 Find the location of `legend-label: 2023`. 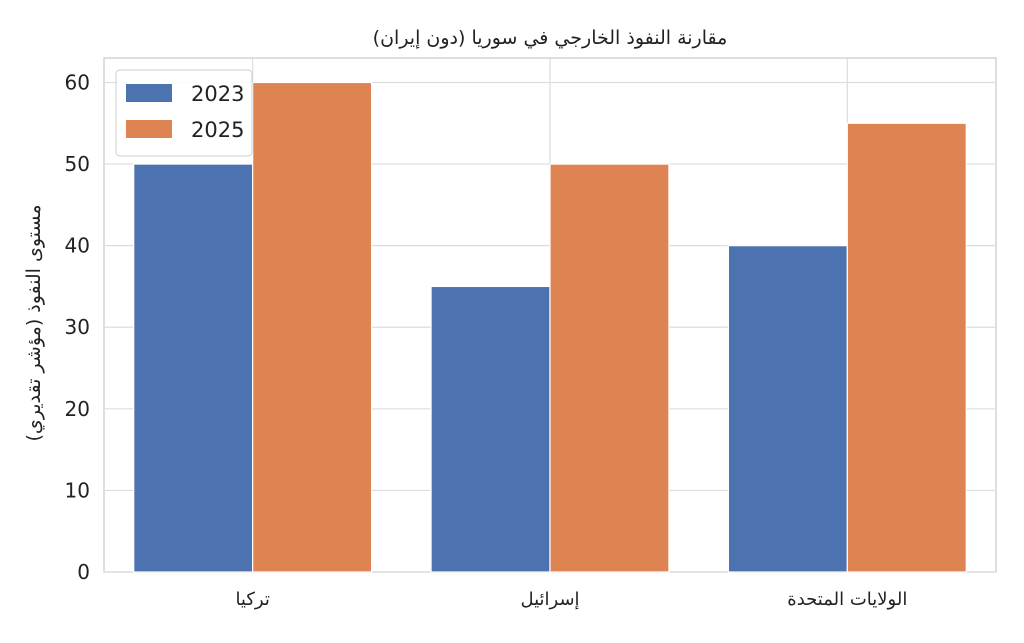

legend-label: 2023 is located at coordinates (217, 94).